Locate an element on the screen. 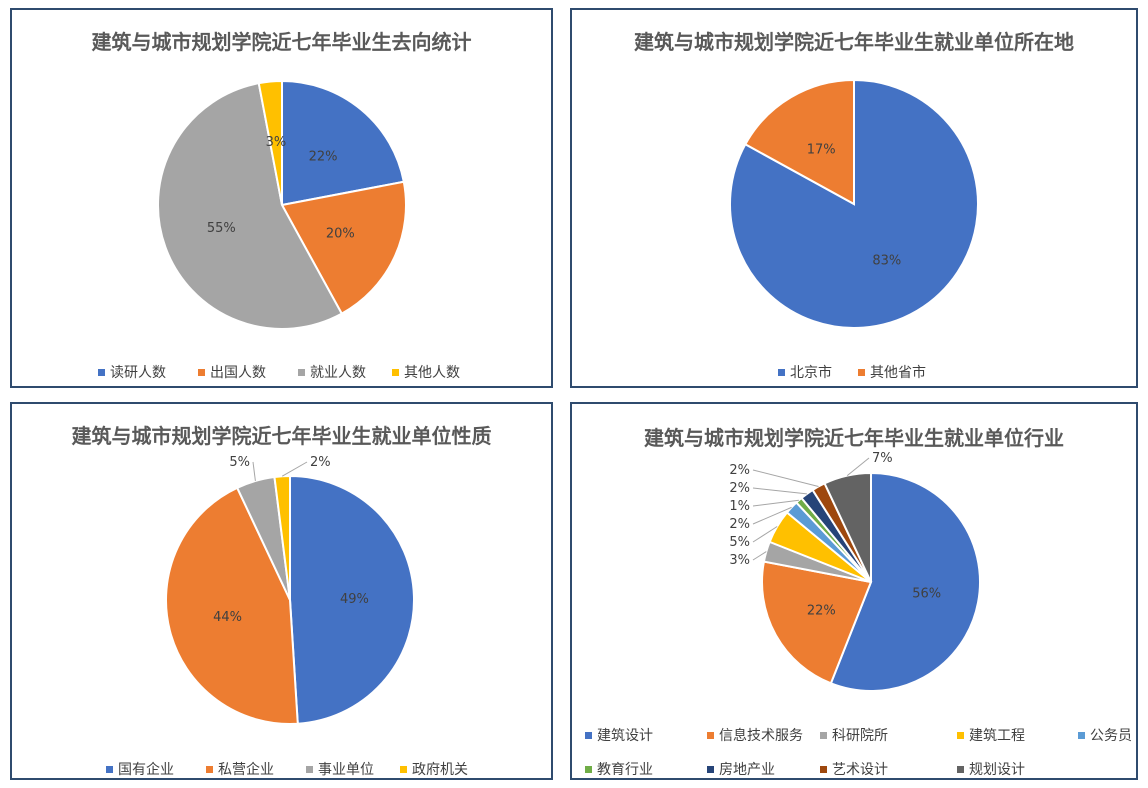  legend-label: 出国人数 is located at coordinates (238, 373).